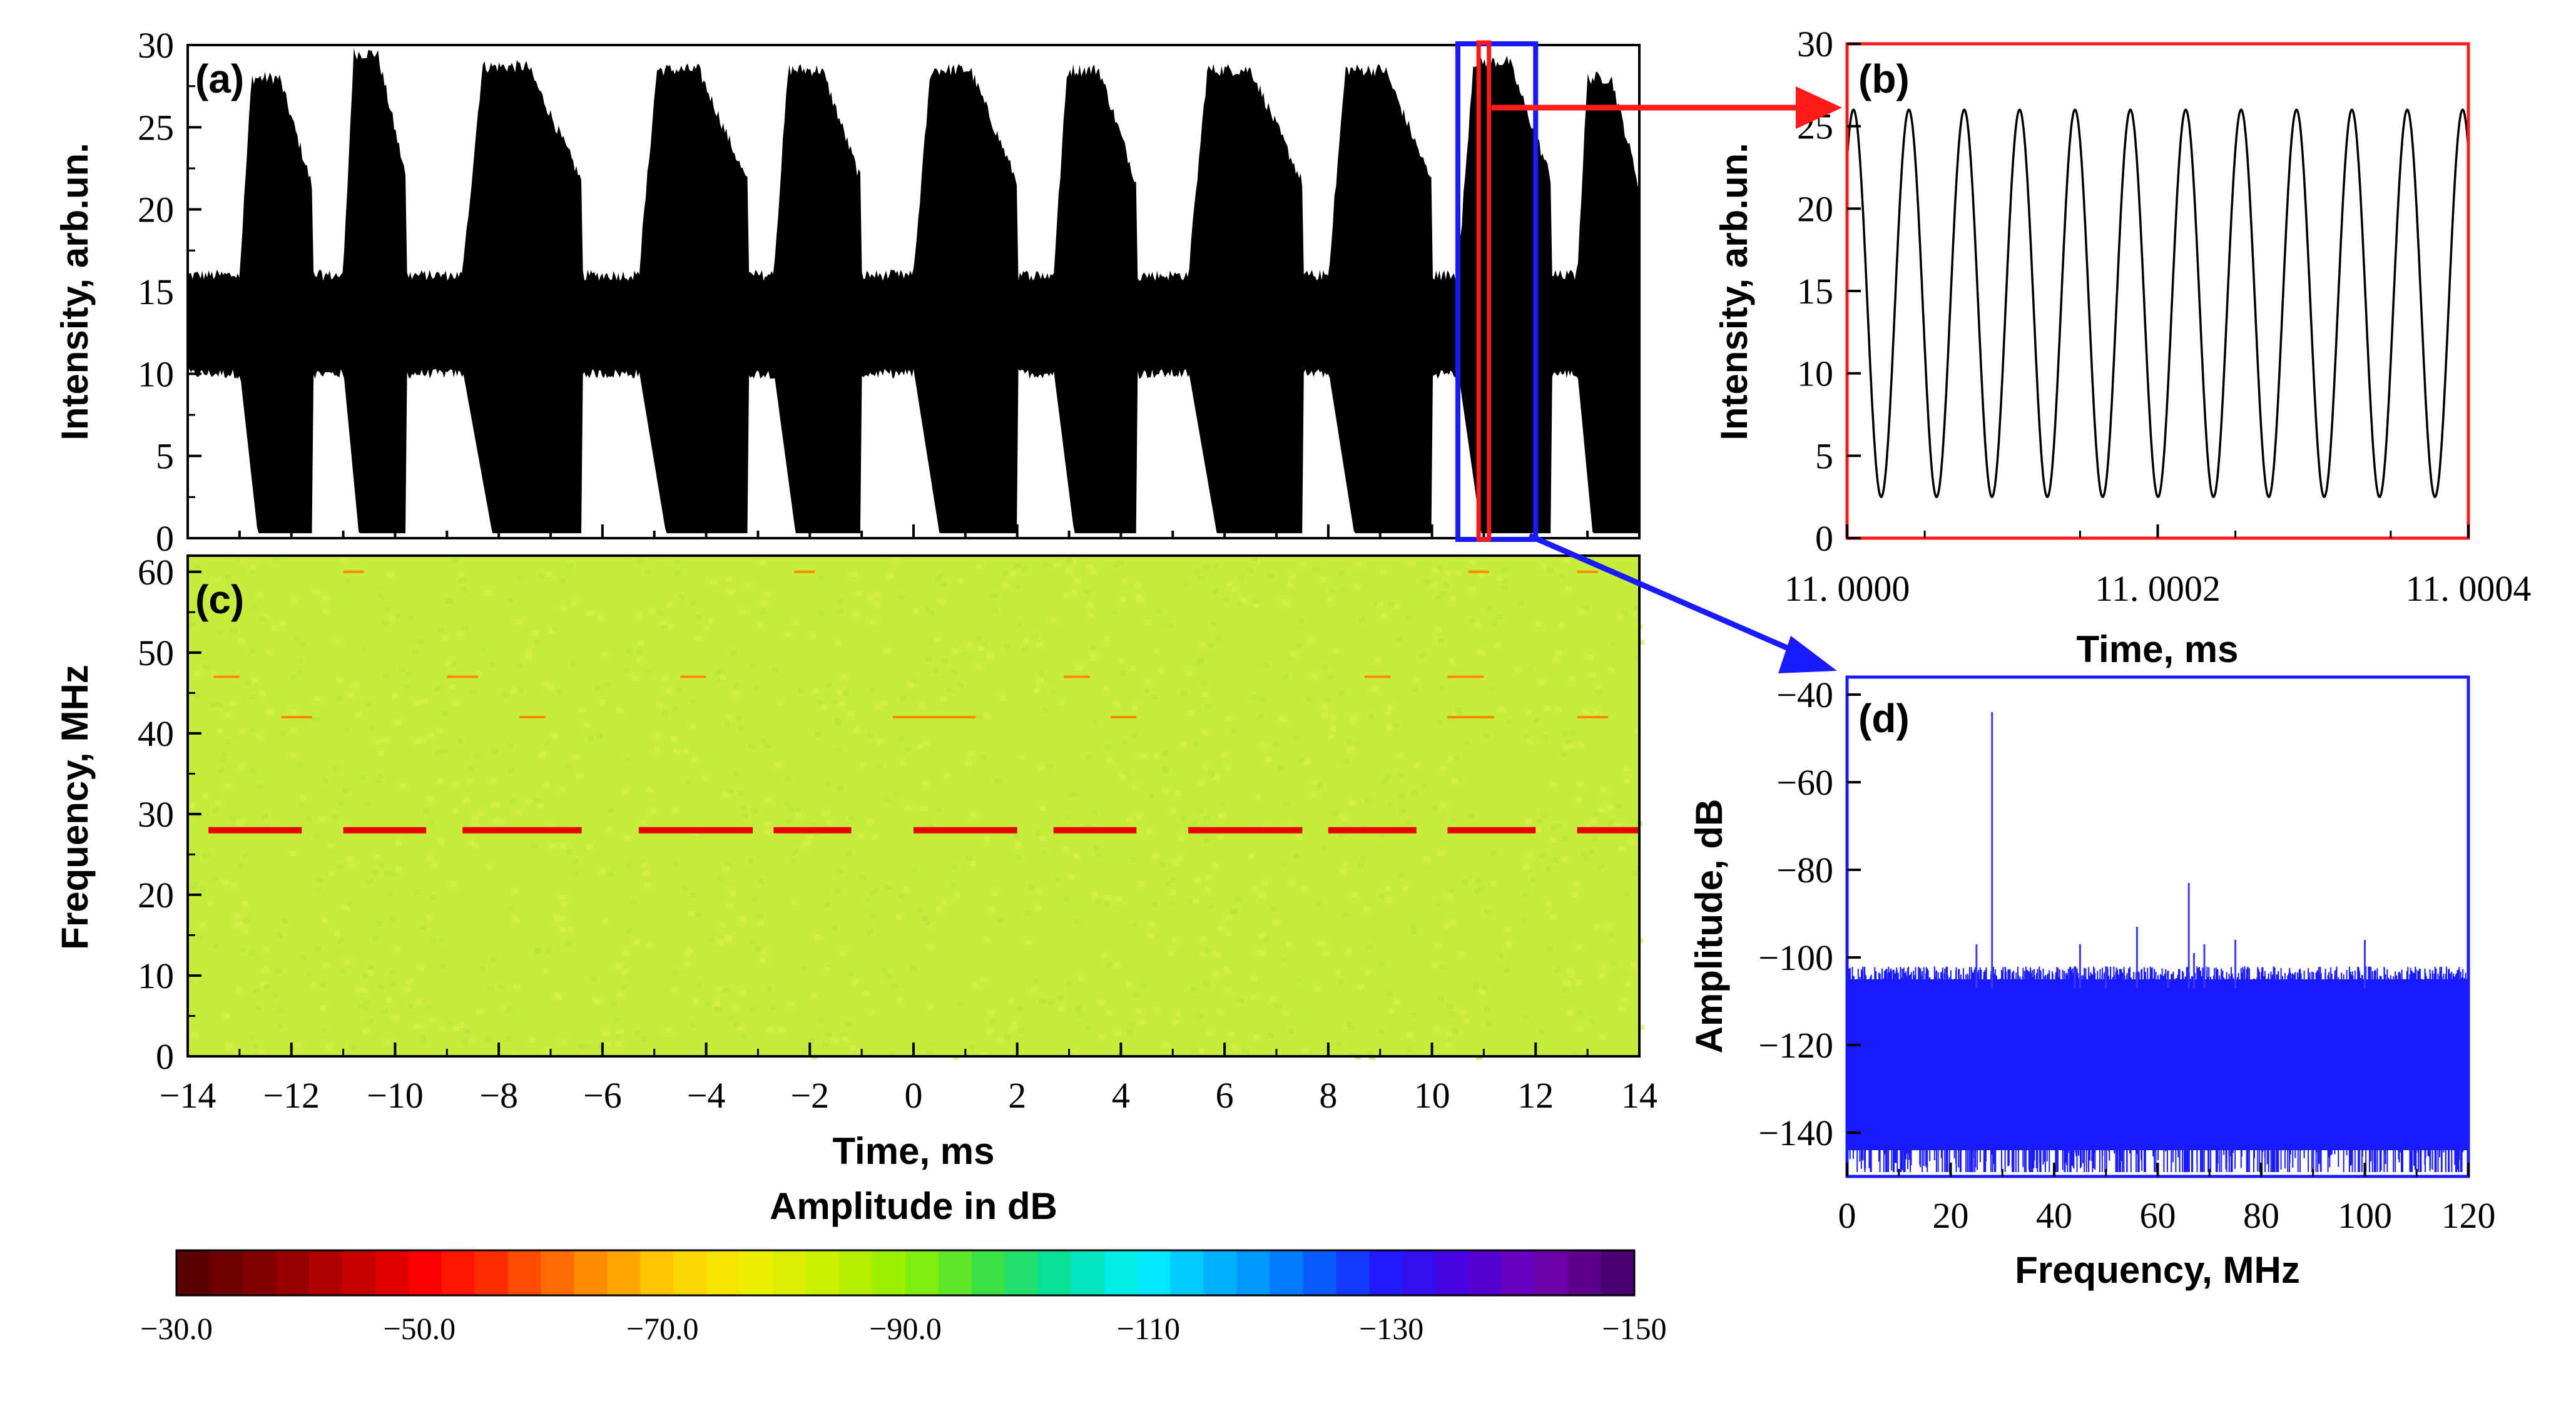 Image resolution: width=2576 pixels, height=1418 pixels. Describe the element at coordinates (156, 653) in the screenshot. I see `panel-c-y-tick-label: 50` at that location.